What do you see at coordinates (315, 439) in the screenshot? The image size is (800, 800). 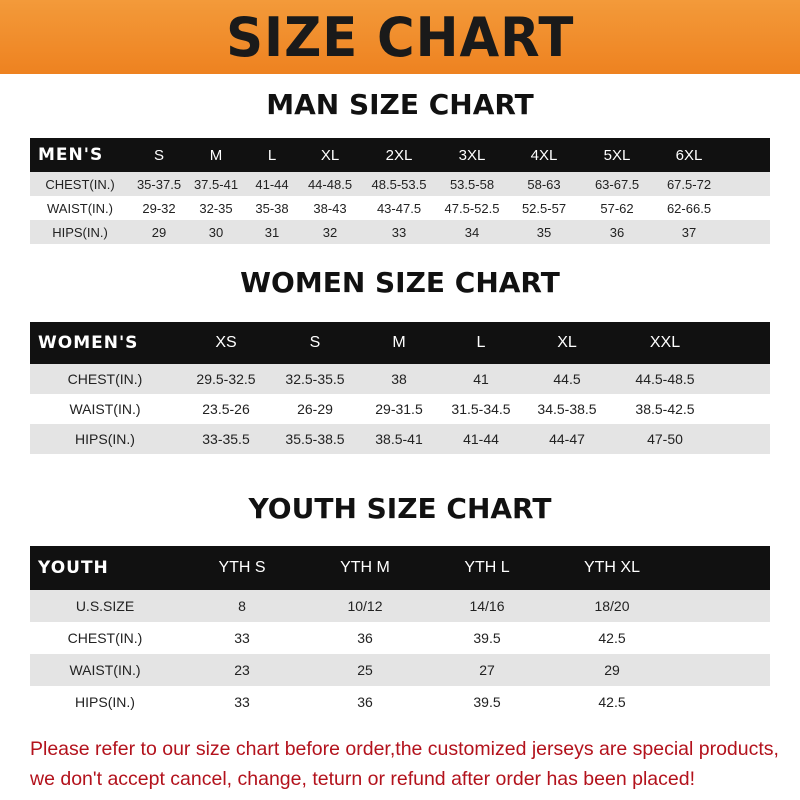 I see `table-cell: 35.5-38.5` at bounding box center [315, 439].